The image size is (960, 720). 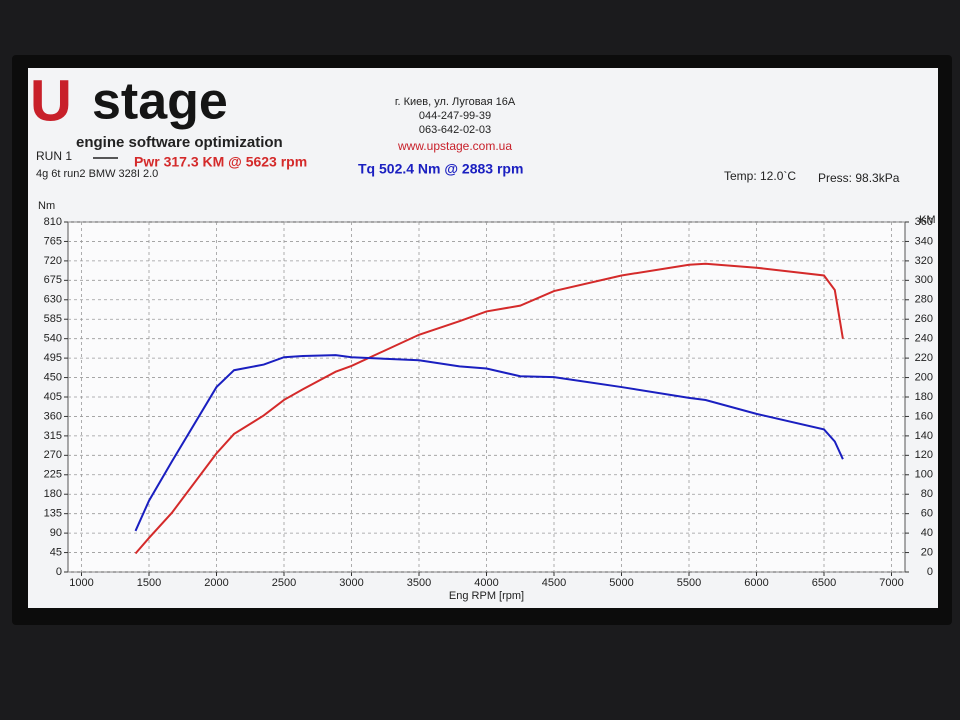 What do you see at coordinates (455, 116) in the screenshot?
I see `phone: 044-247-99-39` at bounding box center [455, 116].